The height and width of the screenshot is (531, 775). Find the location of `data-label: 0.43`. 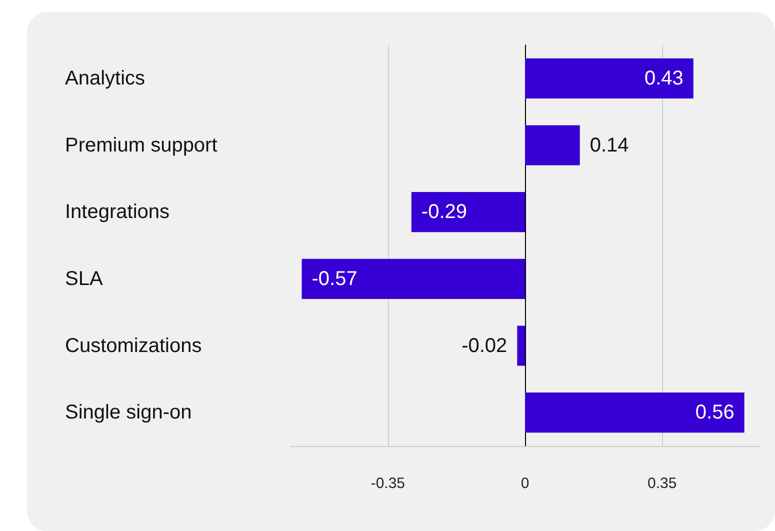

data-label: 0.43 is located at coordinates (664, 78).